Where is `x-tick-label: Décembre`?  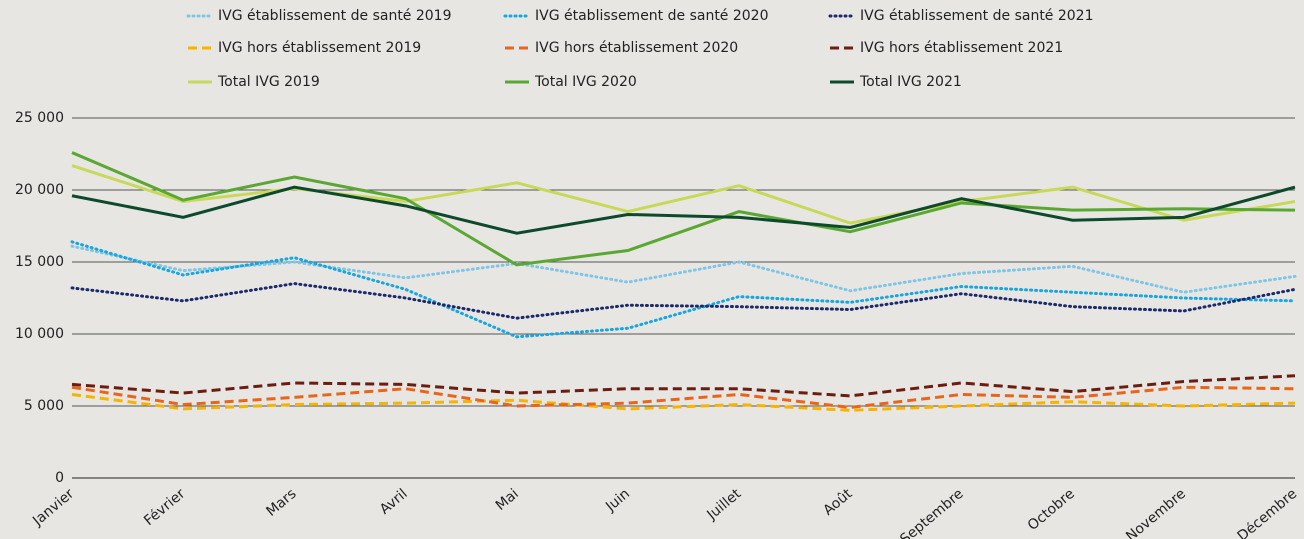
x-tick-label: Décembre is located at coordinates (1267, 512).